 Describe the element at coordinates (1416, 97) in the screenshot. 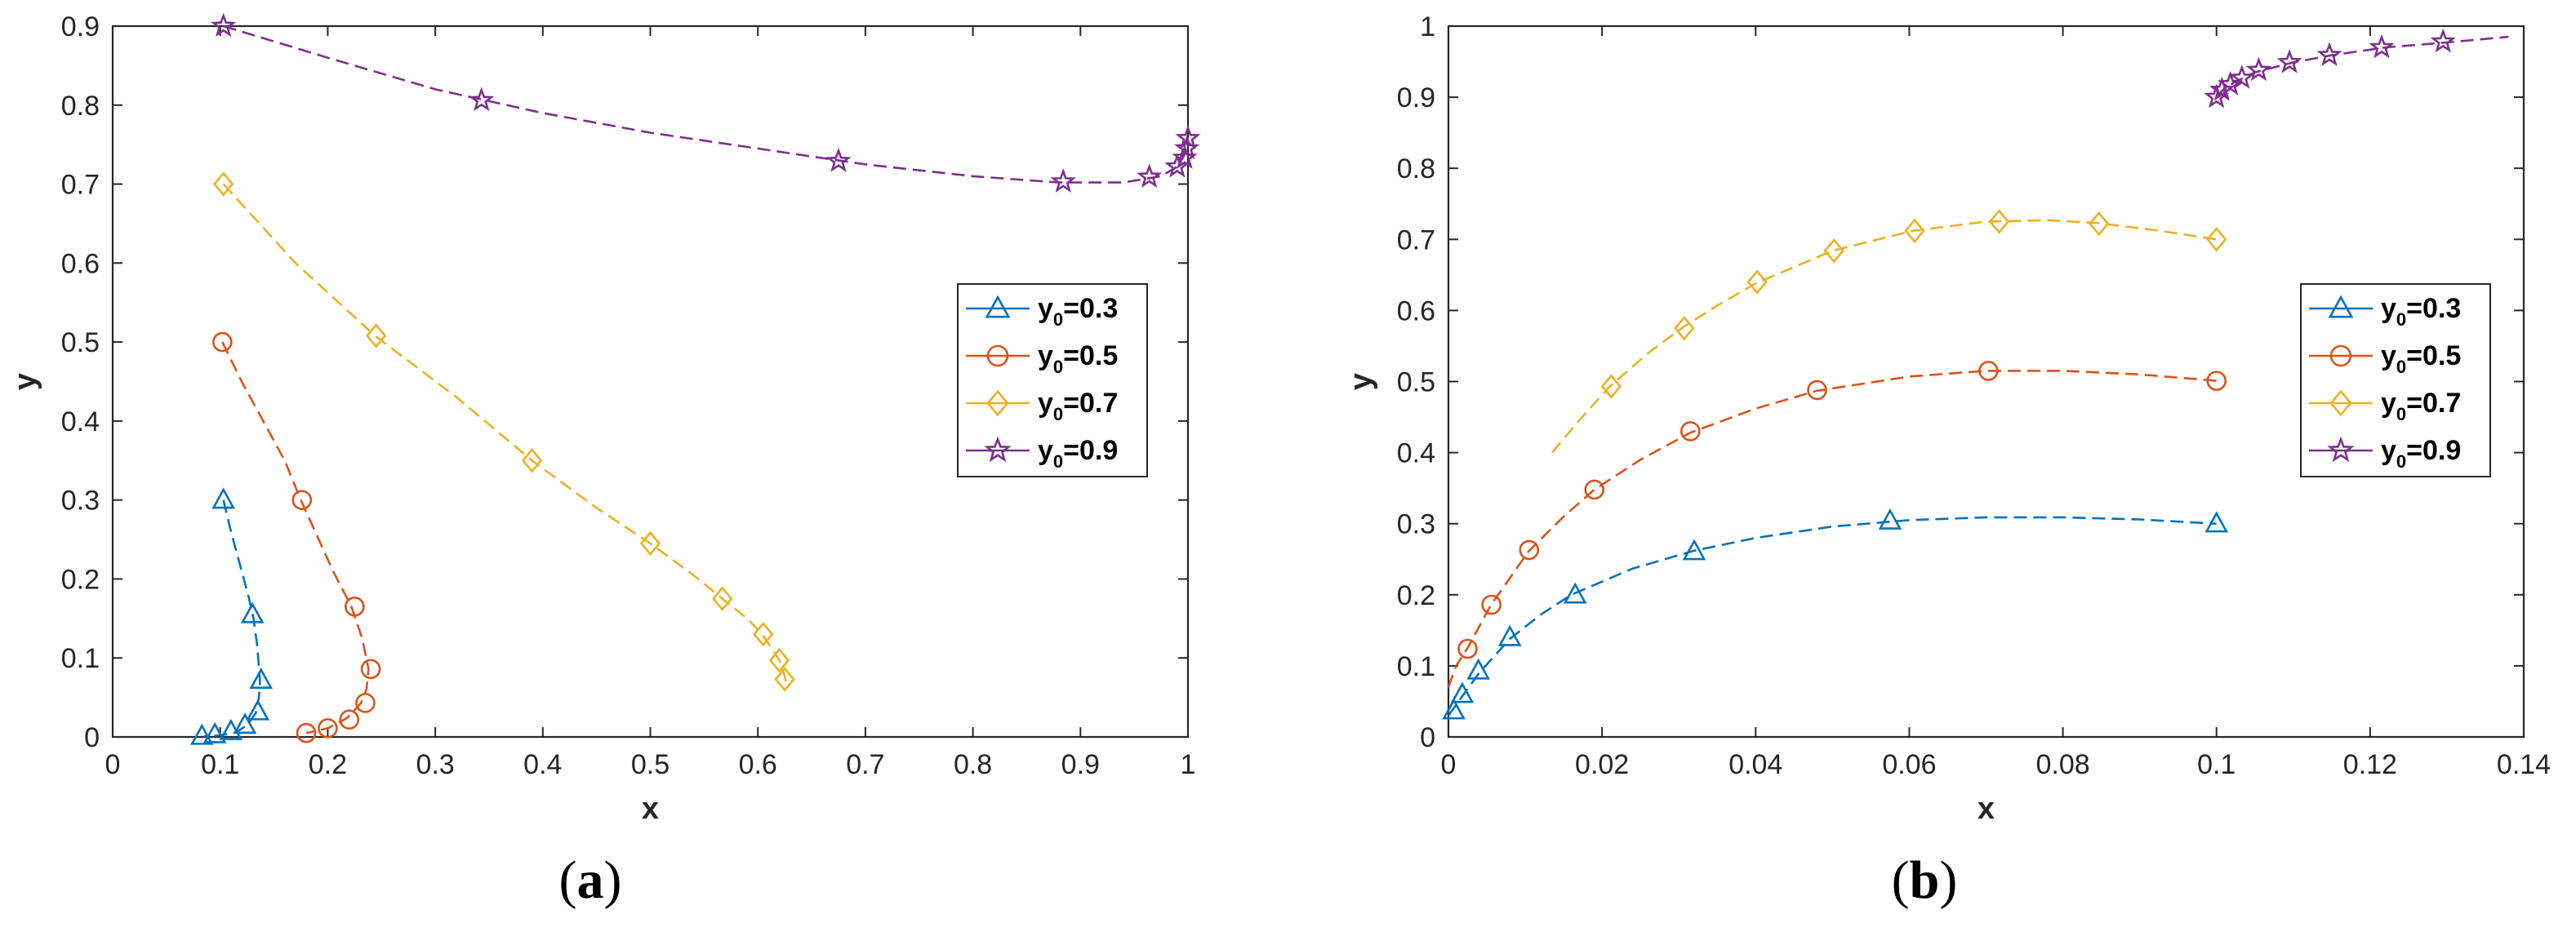

I see `y-tick-label: 0.9` at that location.